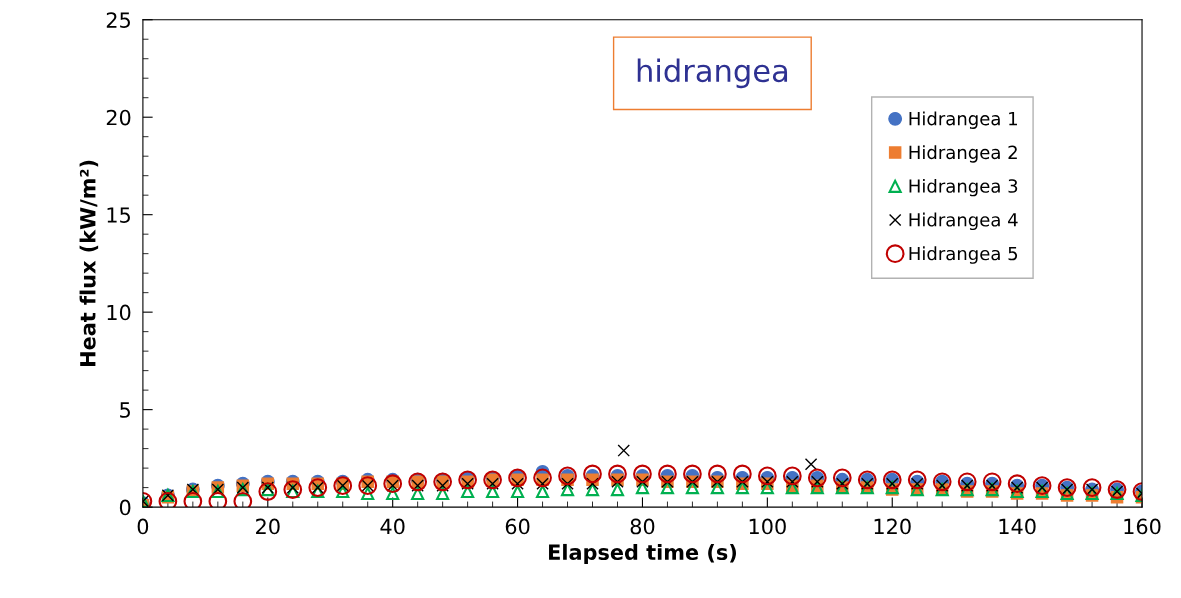  What do you see at coordinates (125, 410) in the screenshot?
I see `y-tick-label: 5` at bounding box center [125, 410].